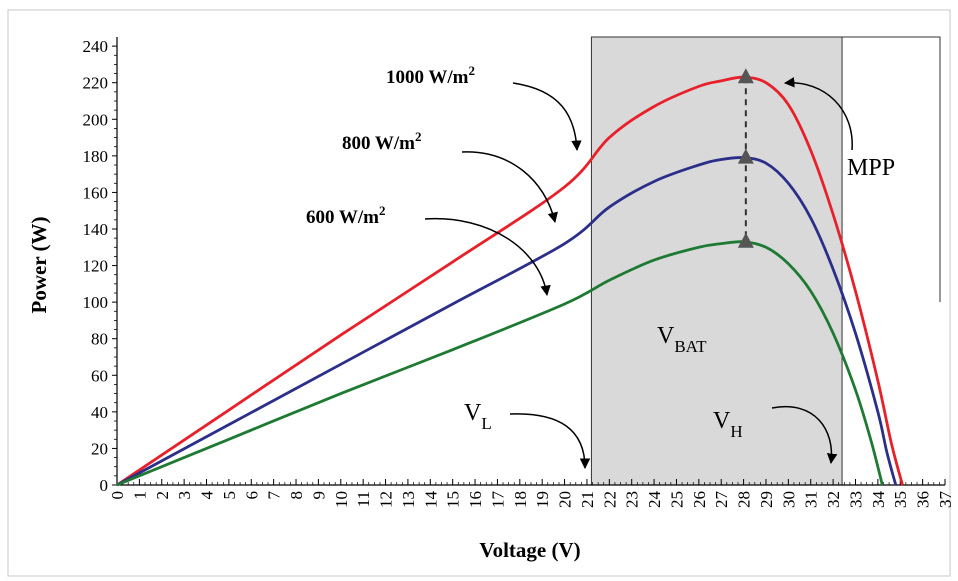 This screenshot has height=581, width=958. Describe the element at coordinates (382, 141) in the screenshot. I see `irradiance-800-label: 800 W/m2` at that location.